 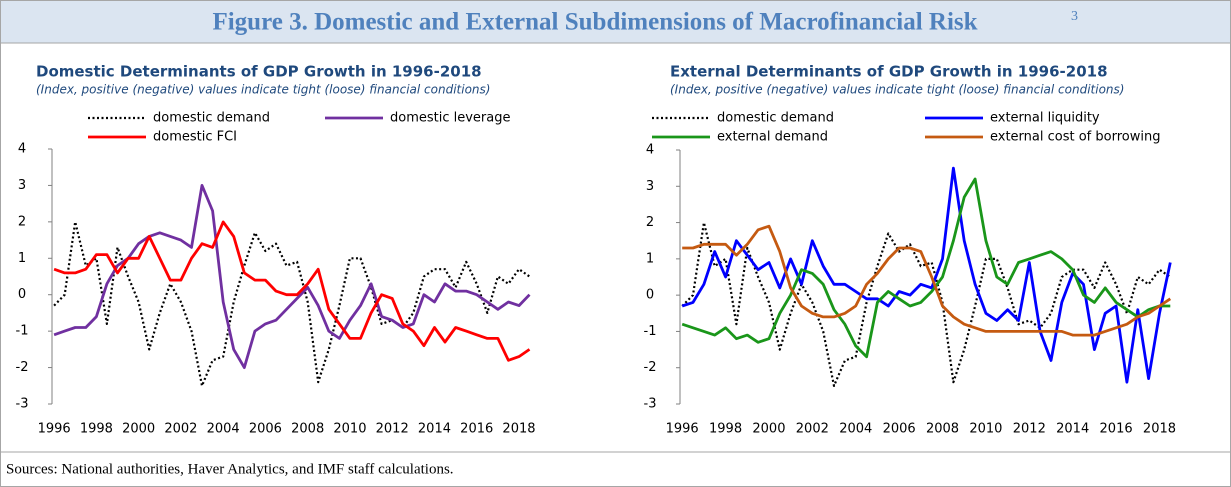 I want to click on legend-label: external liquidity, so click(x=1045, y=118).